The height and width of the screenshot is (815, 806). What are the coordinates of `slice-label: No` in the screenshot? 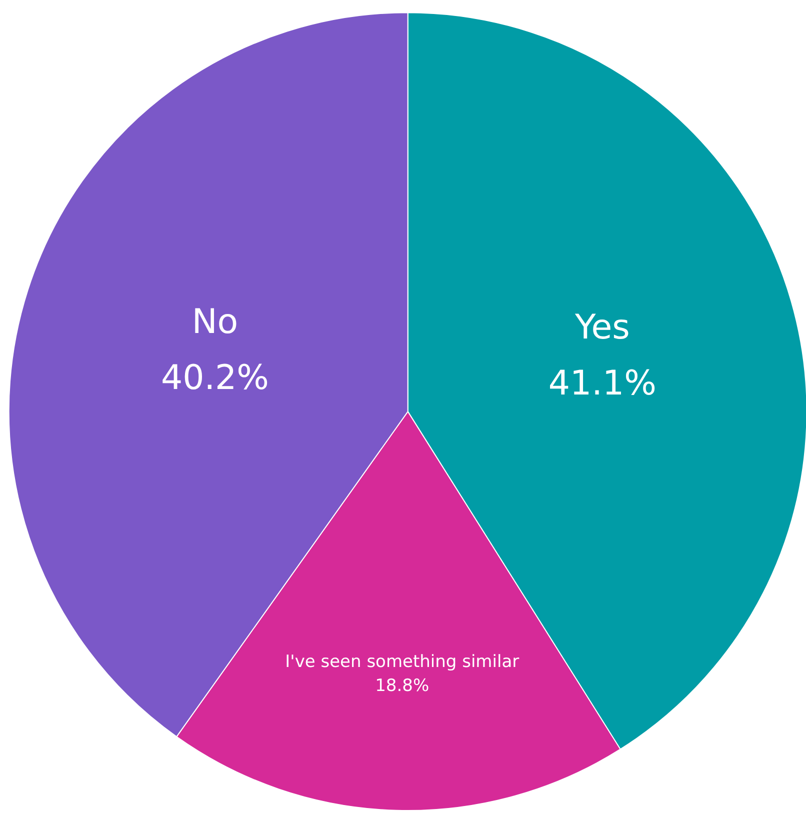 It's located at (215, 322).